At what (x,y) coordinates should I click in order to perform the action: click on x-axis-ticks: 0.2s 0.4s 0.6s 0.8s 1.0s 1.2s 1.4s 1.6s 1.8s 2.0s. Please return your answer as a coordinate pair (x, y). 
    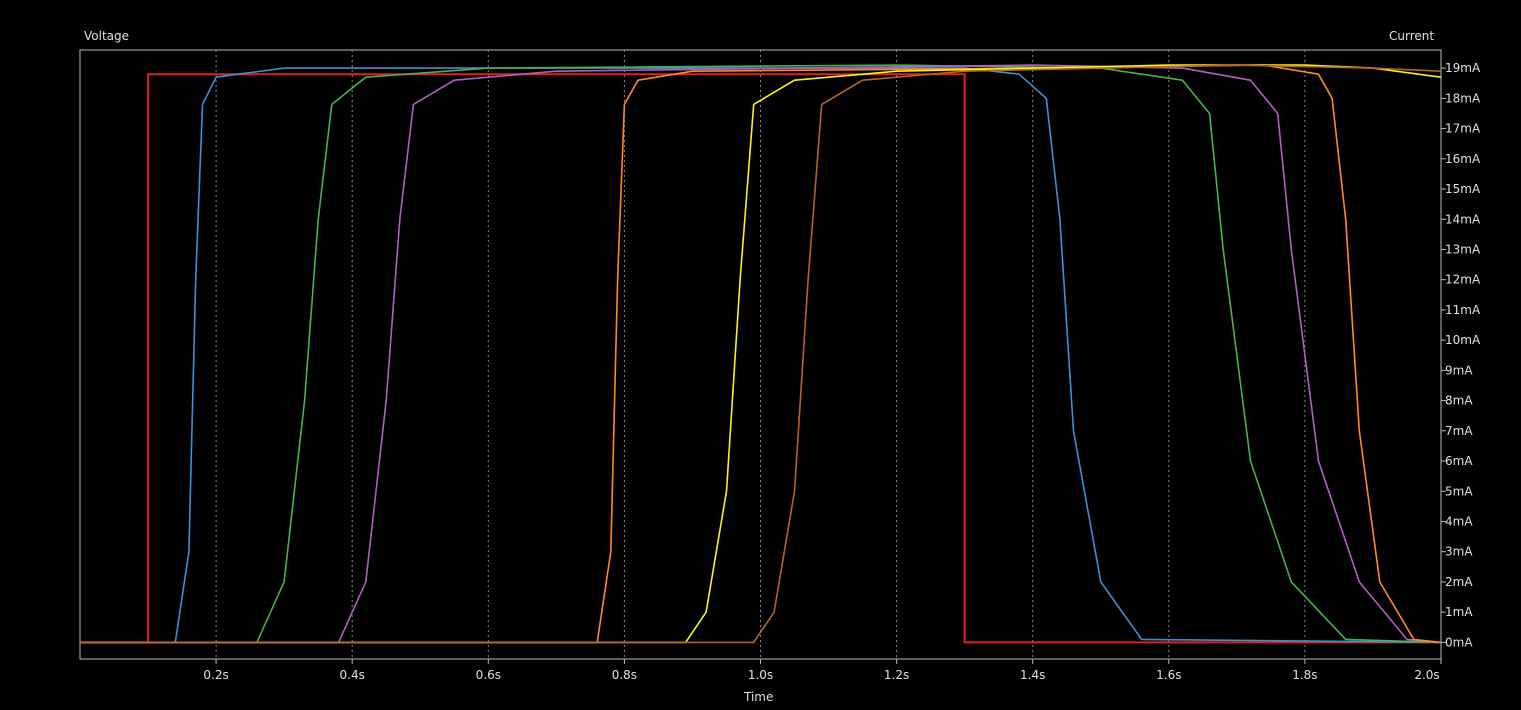
    Looking at the image, I should click on (822, 670).